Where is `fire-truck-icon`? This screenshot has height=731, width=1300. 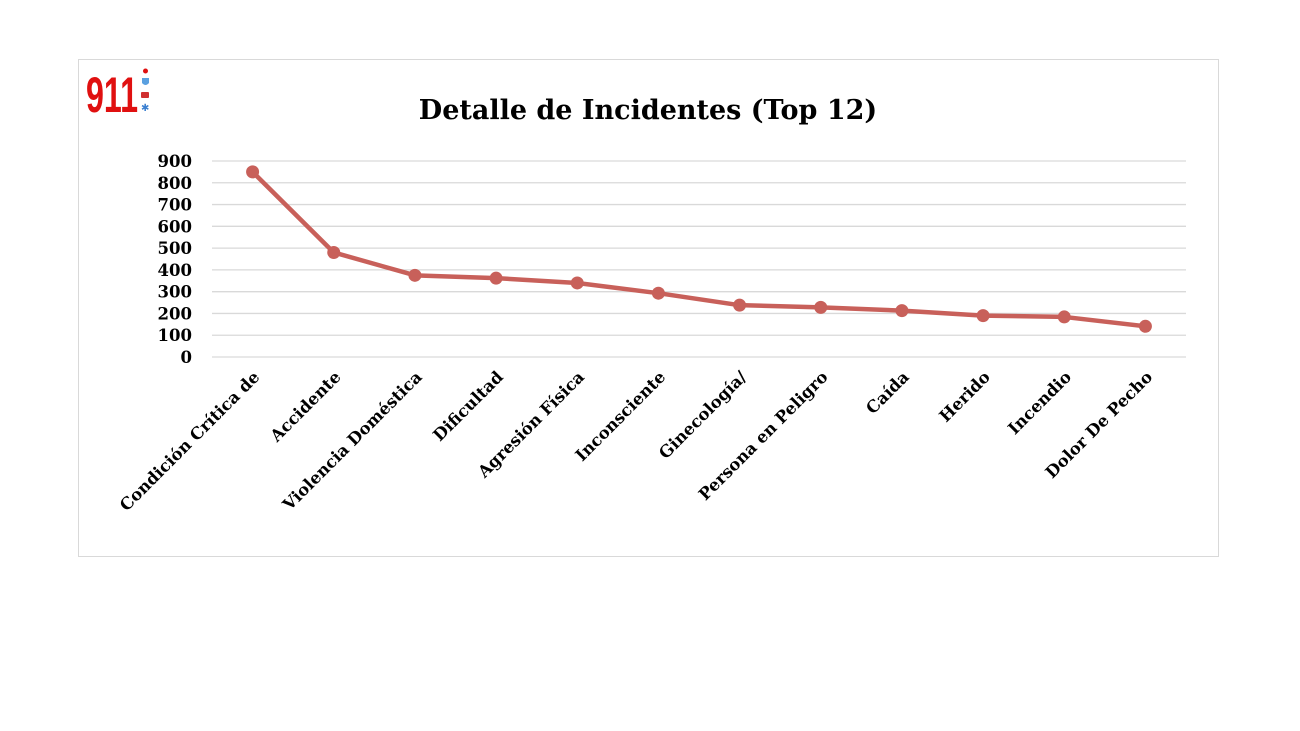 fire-truck-icon is located at coordinates (145, 95).